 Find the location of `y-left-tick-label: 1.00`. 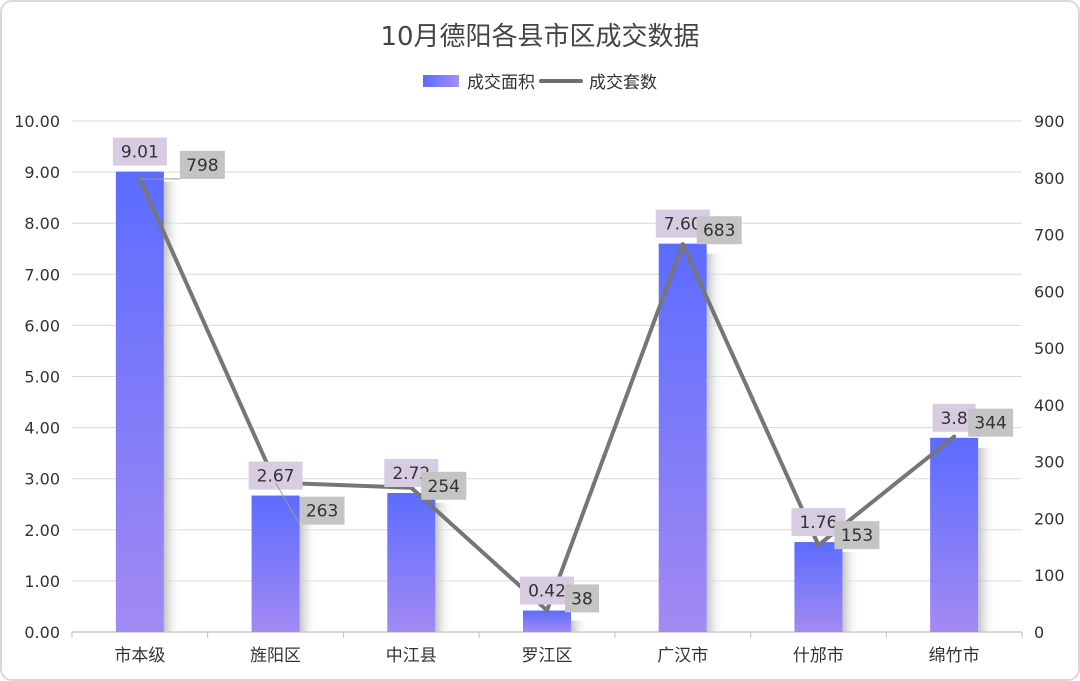

y-left-tick-label: 1.00 is located at coordinates (42, 581).